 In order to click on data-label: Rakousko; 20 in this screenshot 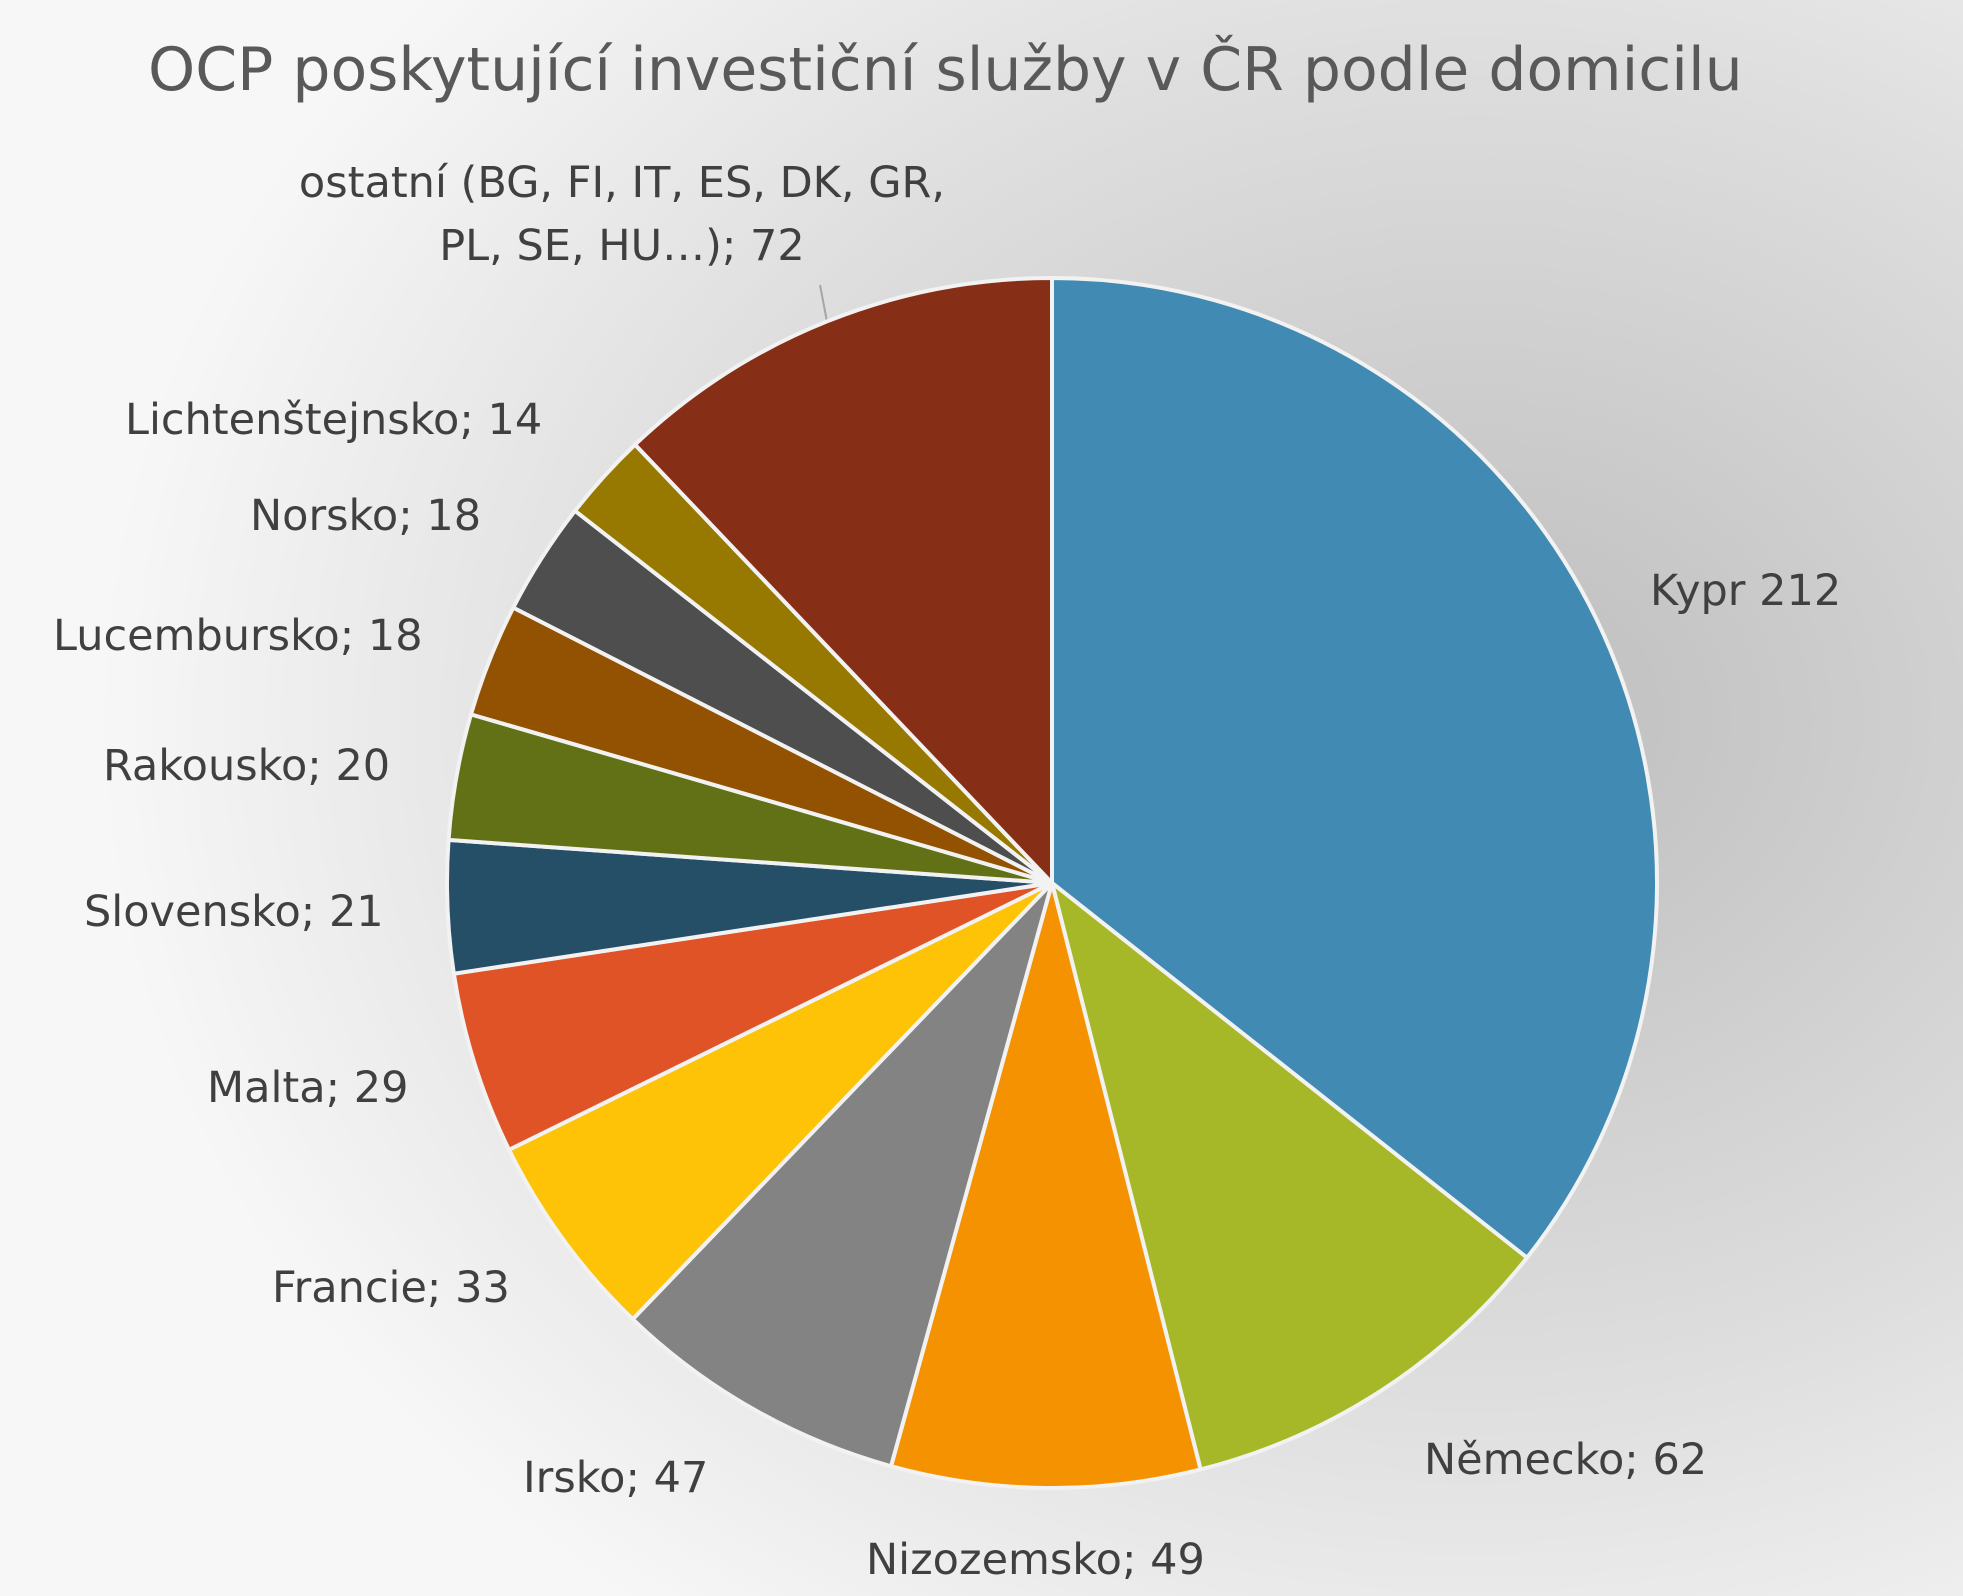, I will do `click(246, 766)`.